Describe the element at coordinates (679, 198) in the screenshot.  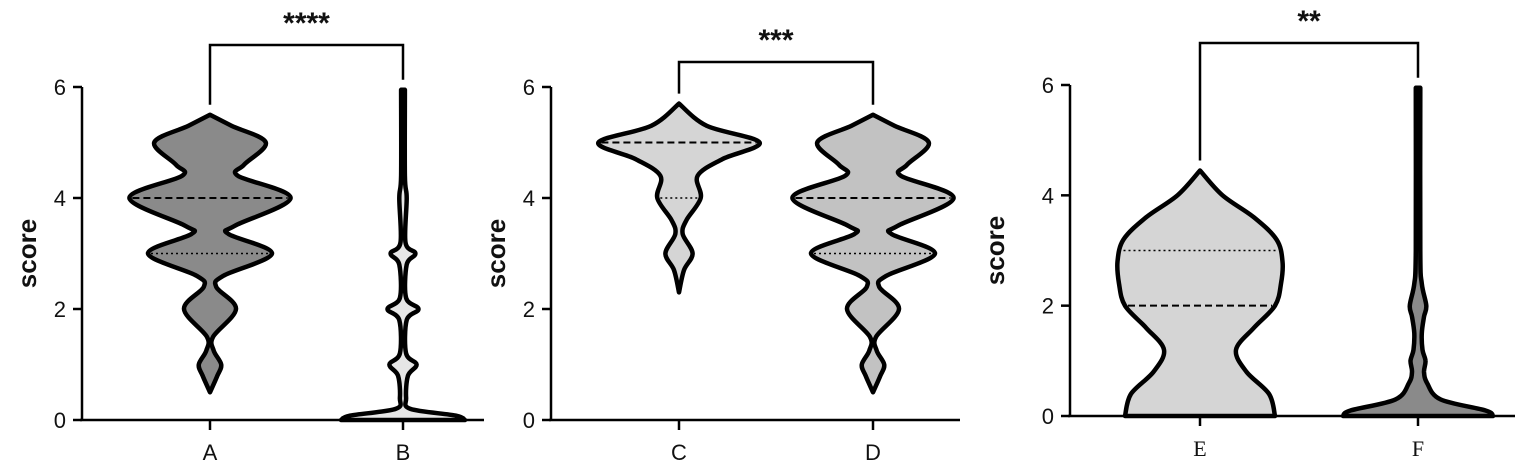
I see `violin-C` at that location.